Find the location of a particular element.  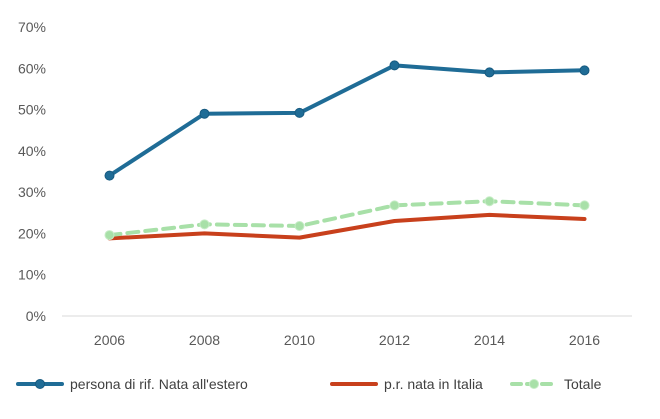

x-tick-label: 2010 is located at coordinates (299, 340).